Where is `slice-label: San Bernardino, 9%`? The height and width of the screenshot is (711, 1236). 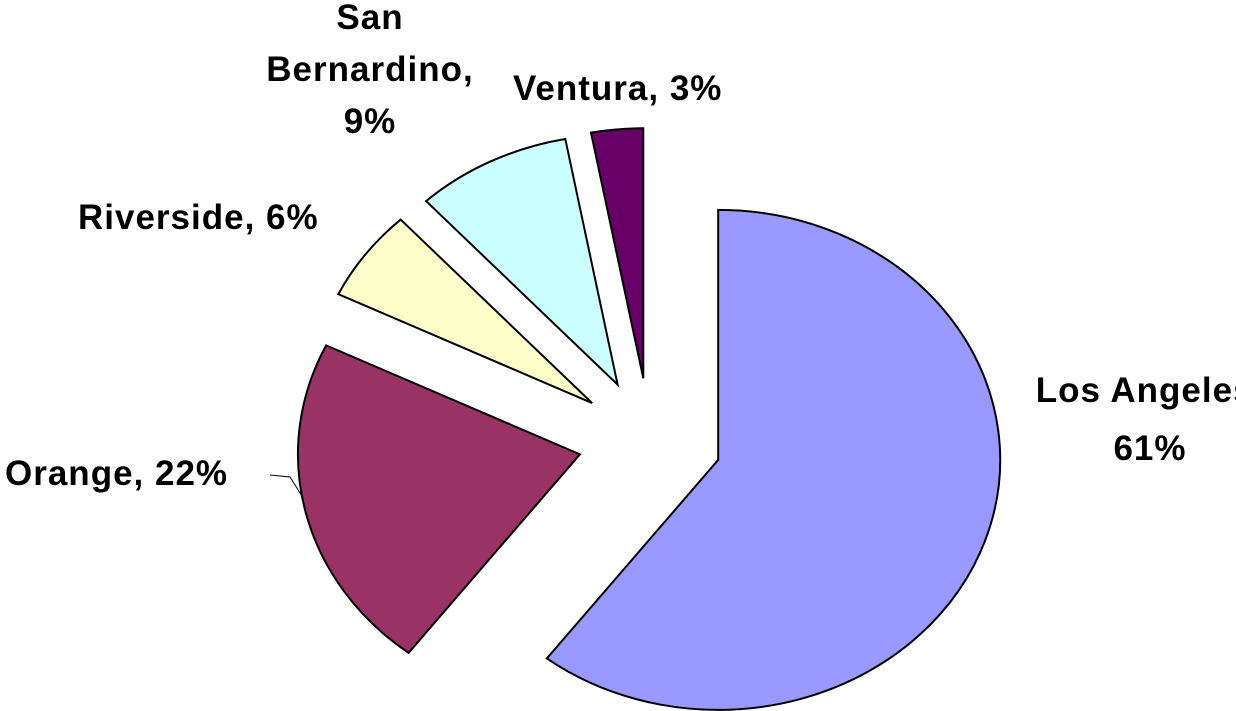 slice-label: San Bernardino, 9% is located at coordinates (370, 70).